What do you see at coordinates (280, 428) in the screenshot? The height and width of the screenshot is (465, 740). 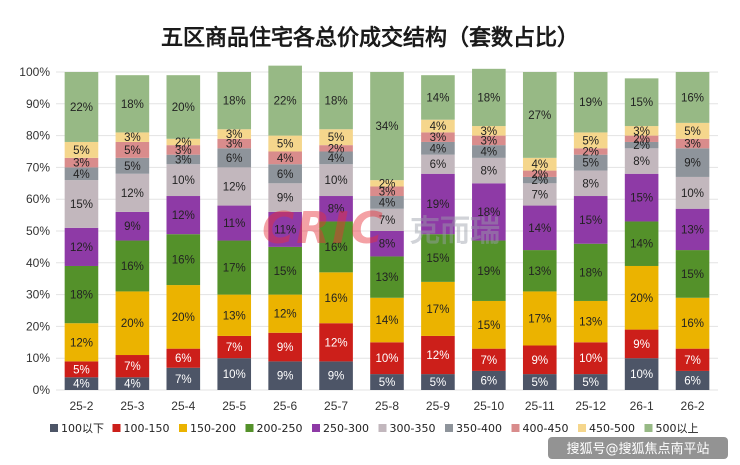 I see `legend-label: 200-250` at bounding box center [280, 428].